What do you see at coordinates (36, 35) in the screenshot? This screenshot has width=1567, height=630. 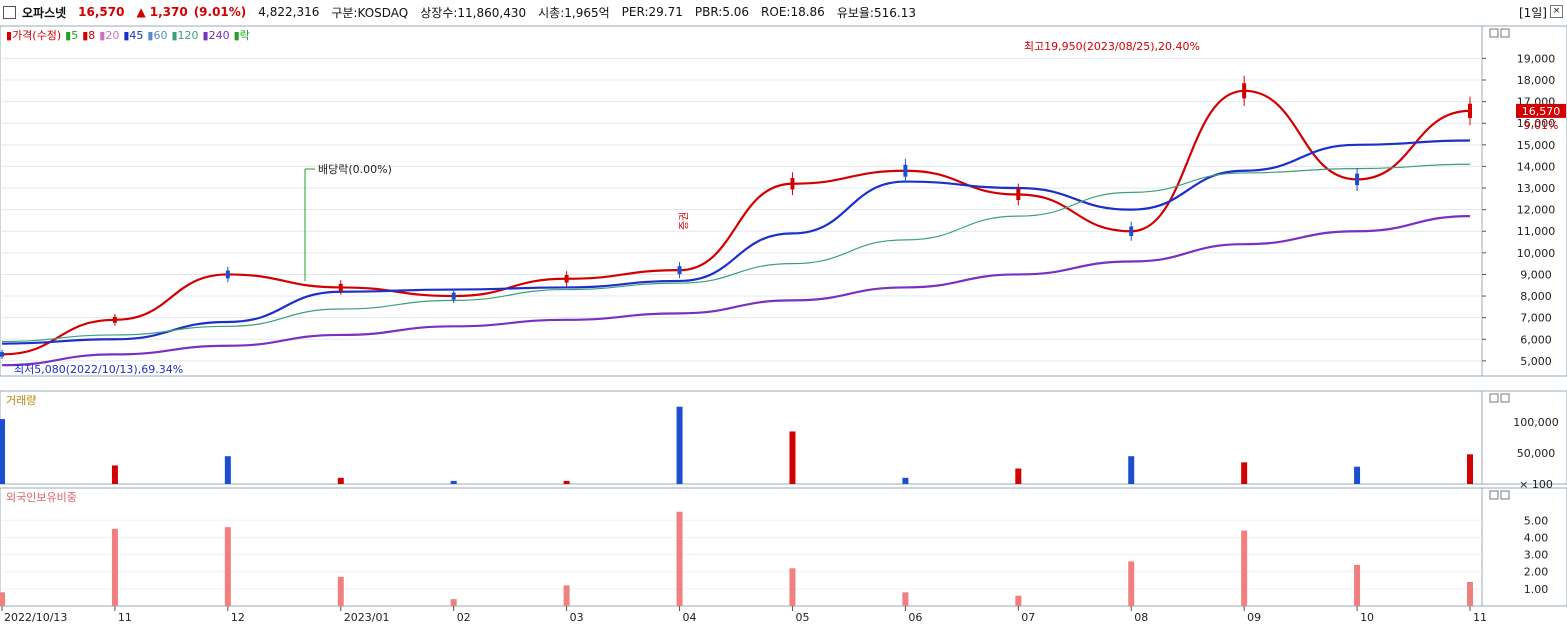 I see `legend-label: 가격(수정)` at bounding box center [36, 35].